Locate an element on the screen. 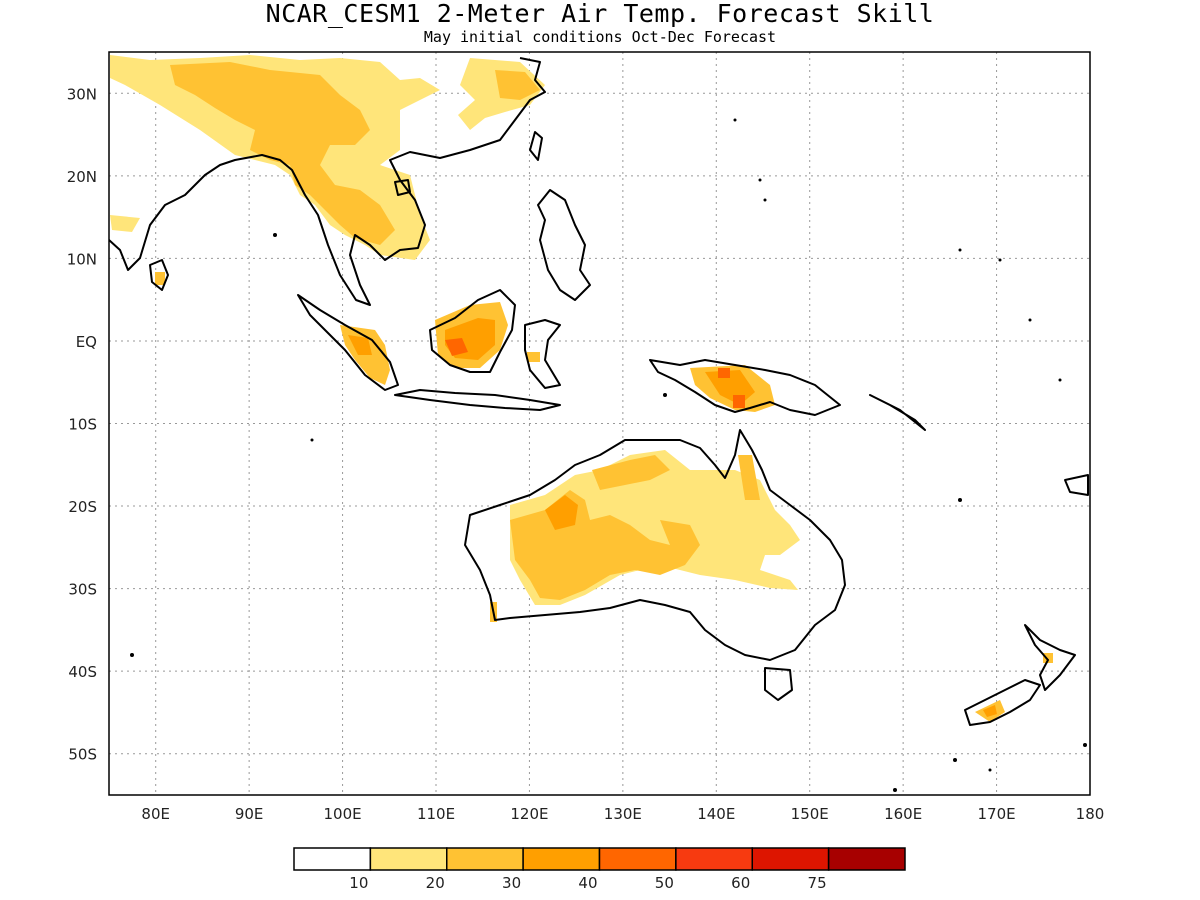  longitude-tick-label: 130E is located at coordinates (623, 814).